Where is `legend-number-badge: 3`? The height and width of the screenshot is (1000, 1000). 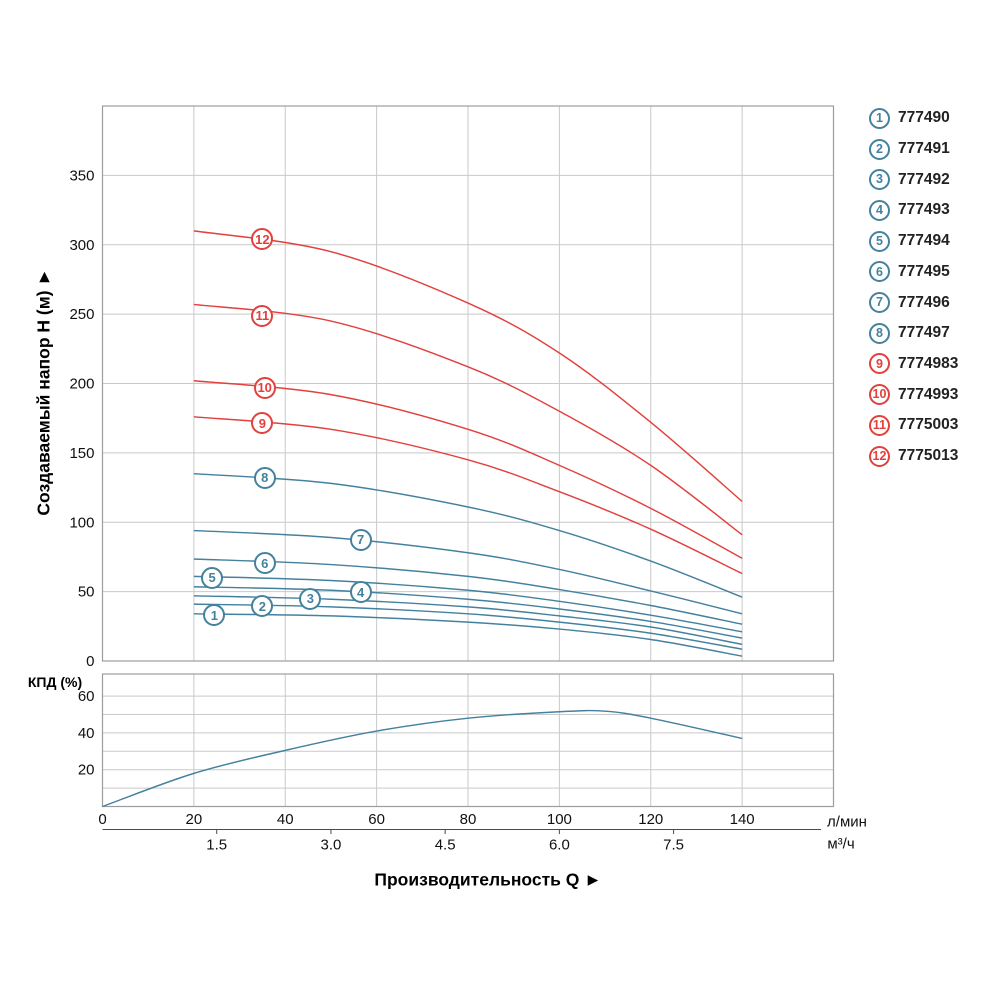
legend-number-badge: 3 is located at coordinates (879, 180).